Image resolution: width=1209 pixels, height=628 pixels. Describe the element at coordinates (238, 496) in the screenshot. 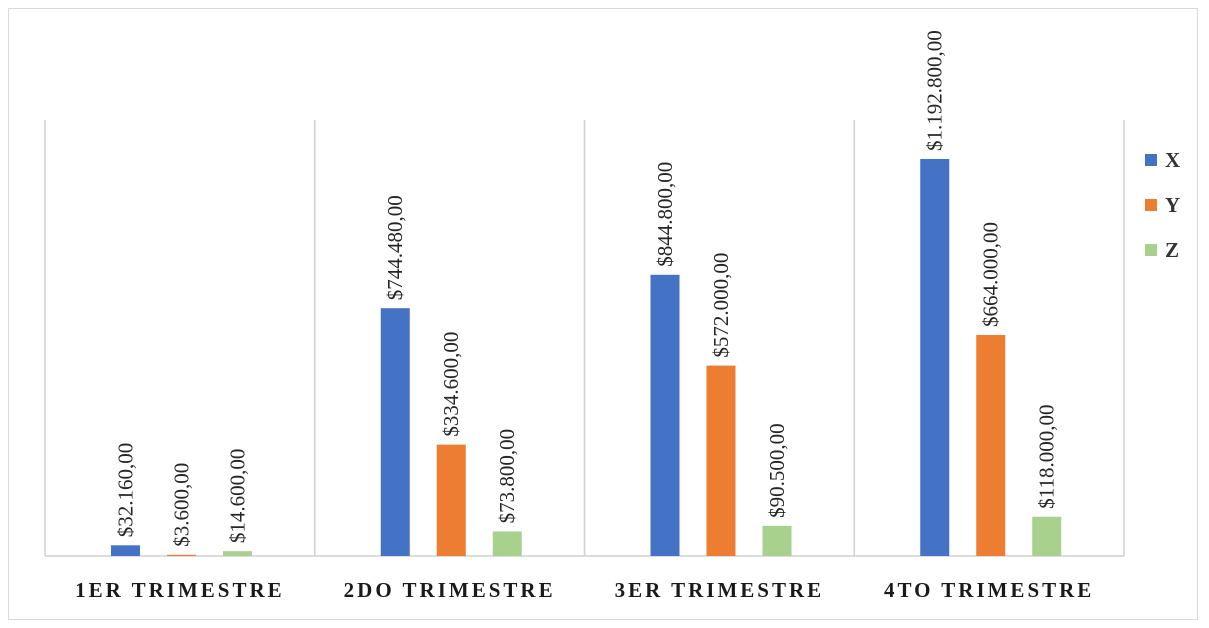

I see `data-label-z-1: $14.600,00` at that location.